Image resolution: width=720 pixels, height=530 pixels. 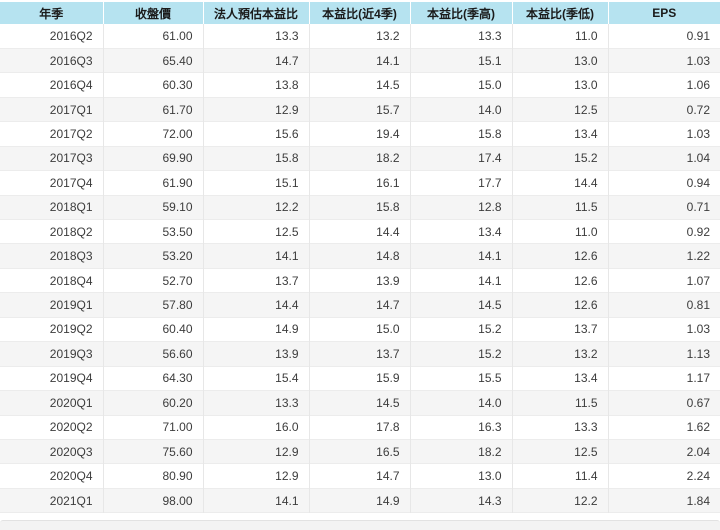 What do you see at coordinates (360, 354) in the screenshot?
I see `table-row: 2019Q3 56.60 13.9 13.7 15.2 13.2 1.13` at bounding box center [360, 354].